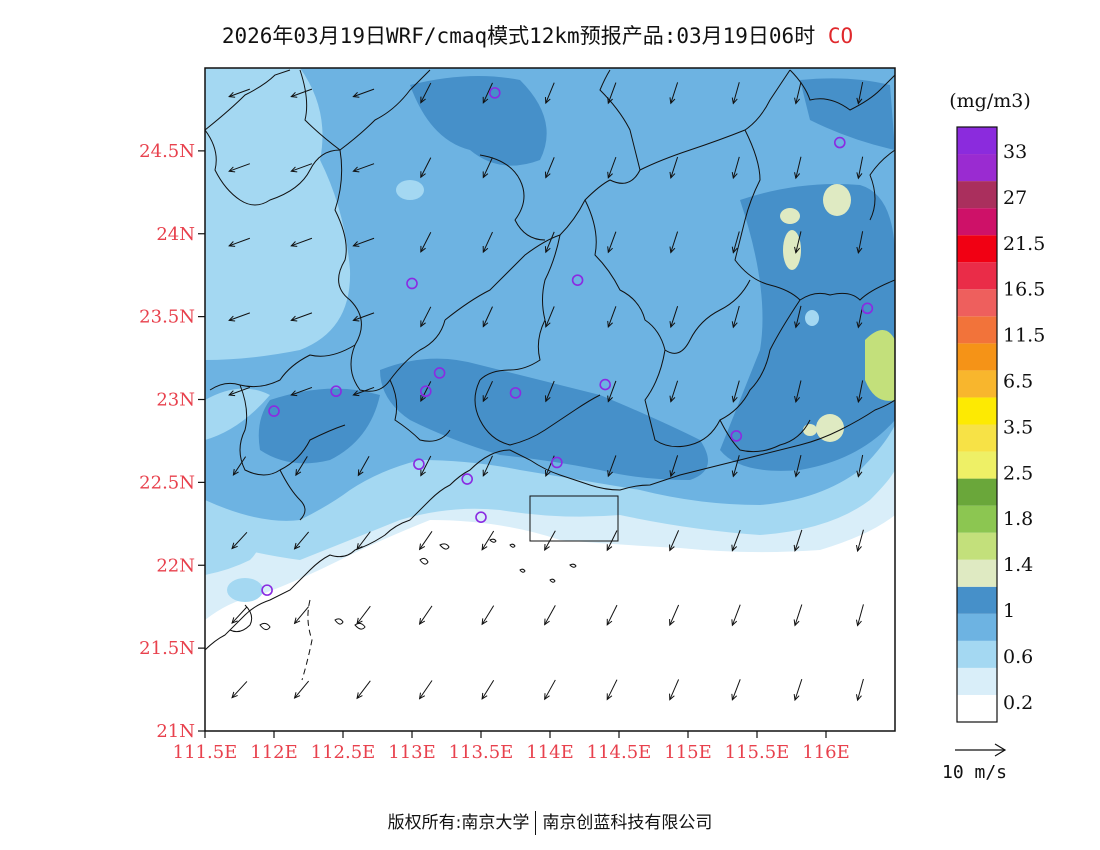  Describe the element at coordinates (1018, 473) in the screenshot. I see `colorbar-label: 2.5` at that location.